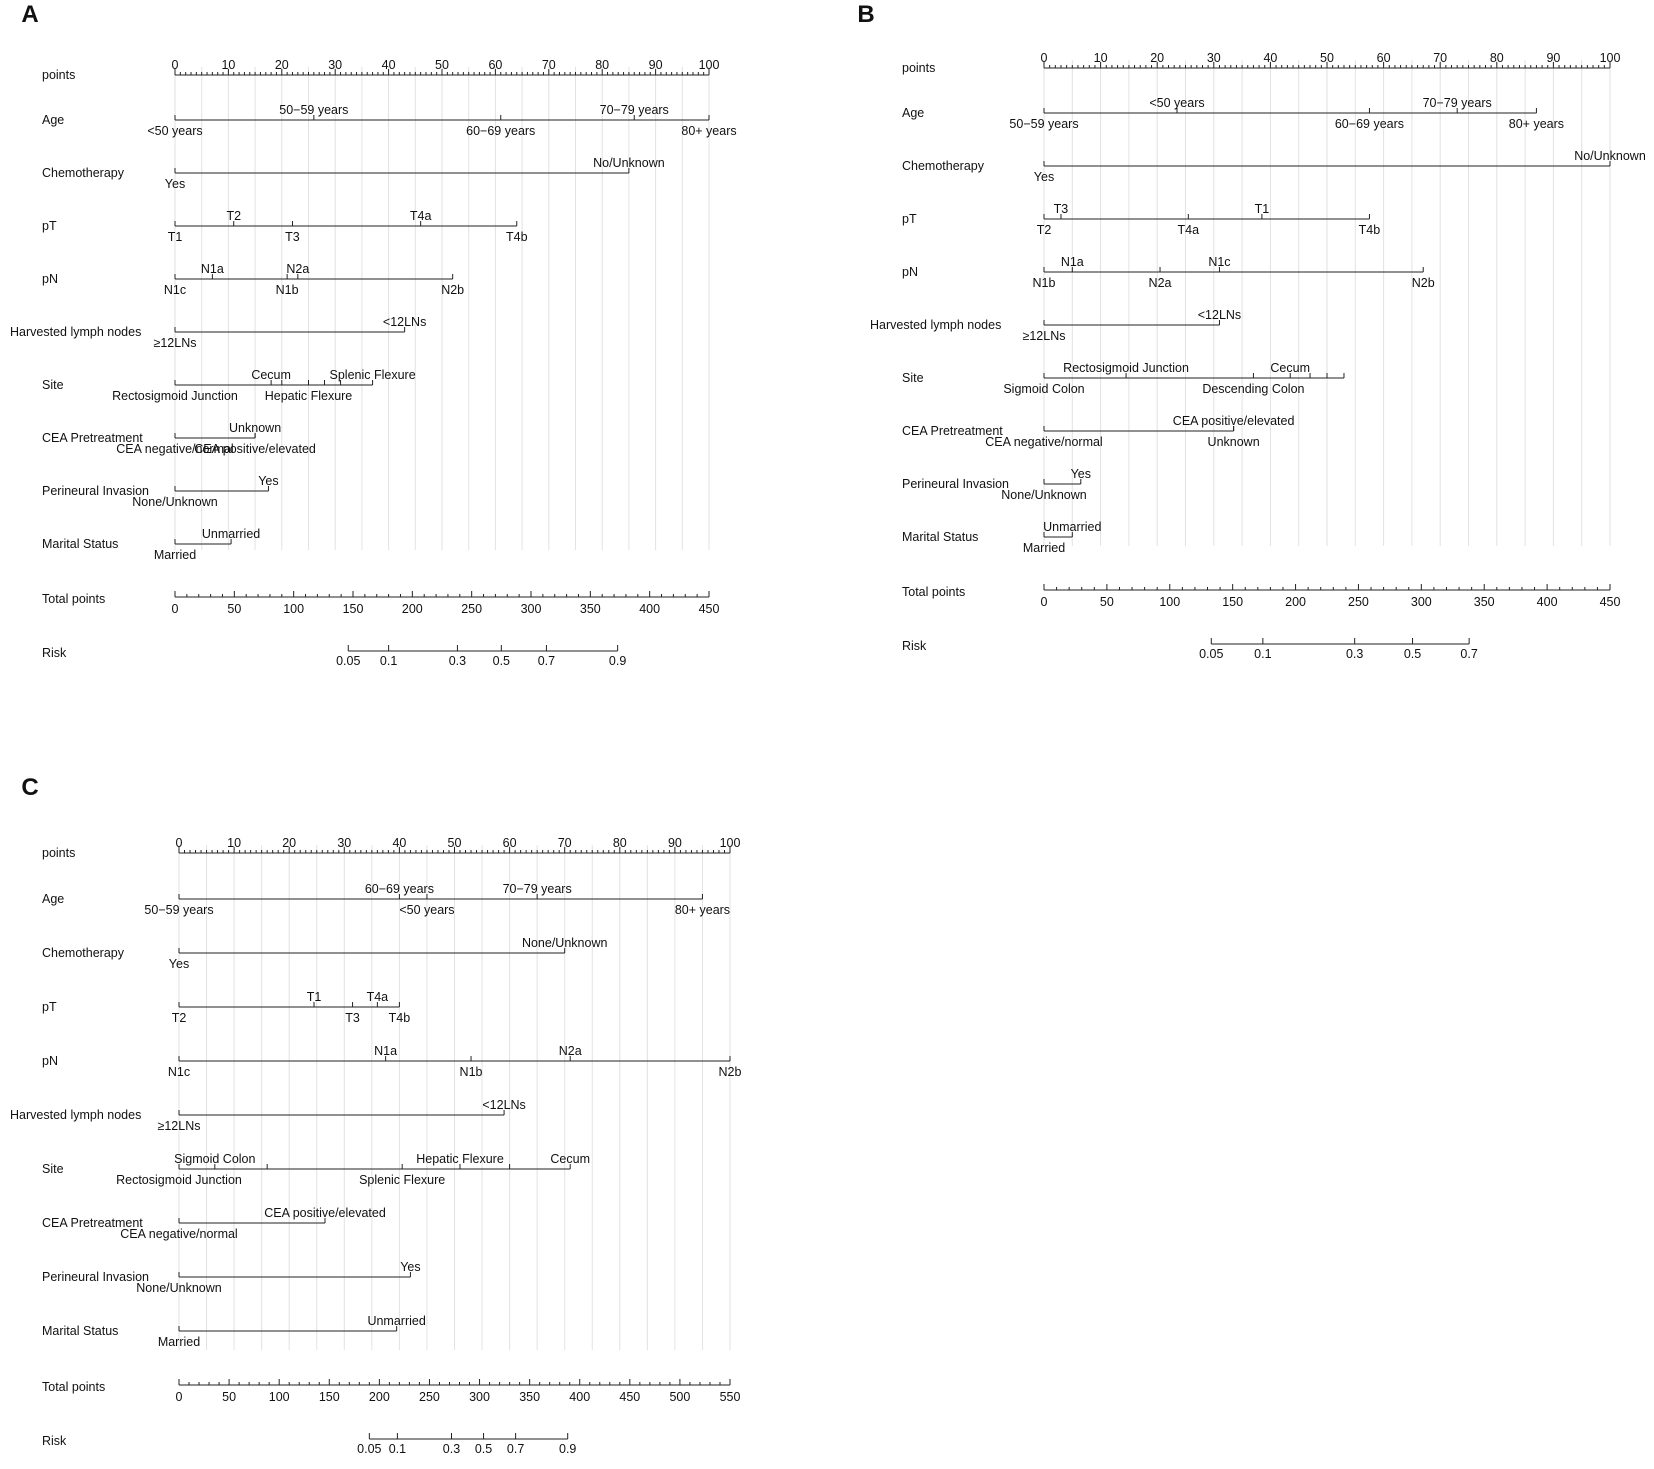 Image resolution: width=1654 pixels, height=1469 pixels. I want to click on points-axis-tick-label: 40, so click(399, 843).